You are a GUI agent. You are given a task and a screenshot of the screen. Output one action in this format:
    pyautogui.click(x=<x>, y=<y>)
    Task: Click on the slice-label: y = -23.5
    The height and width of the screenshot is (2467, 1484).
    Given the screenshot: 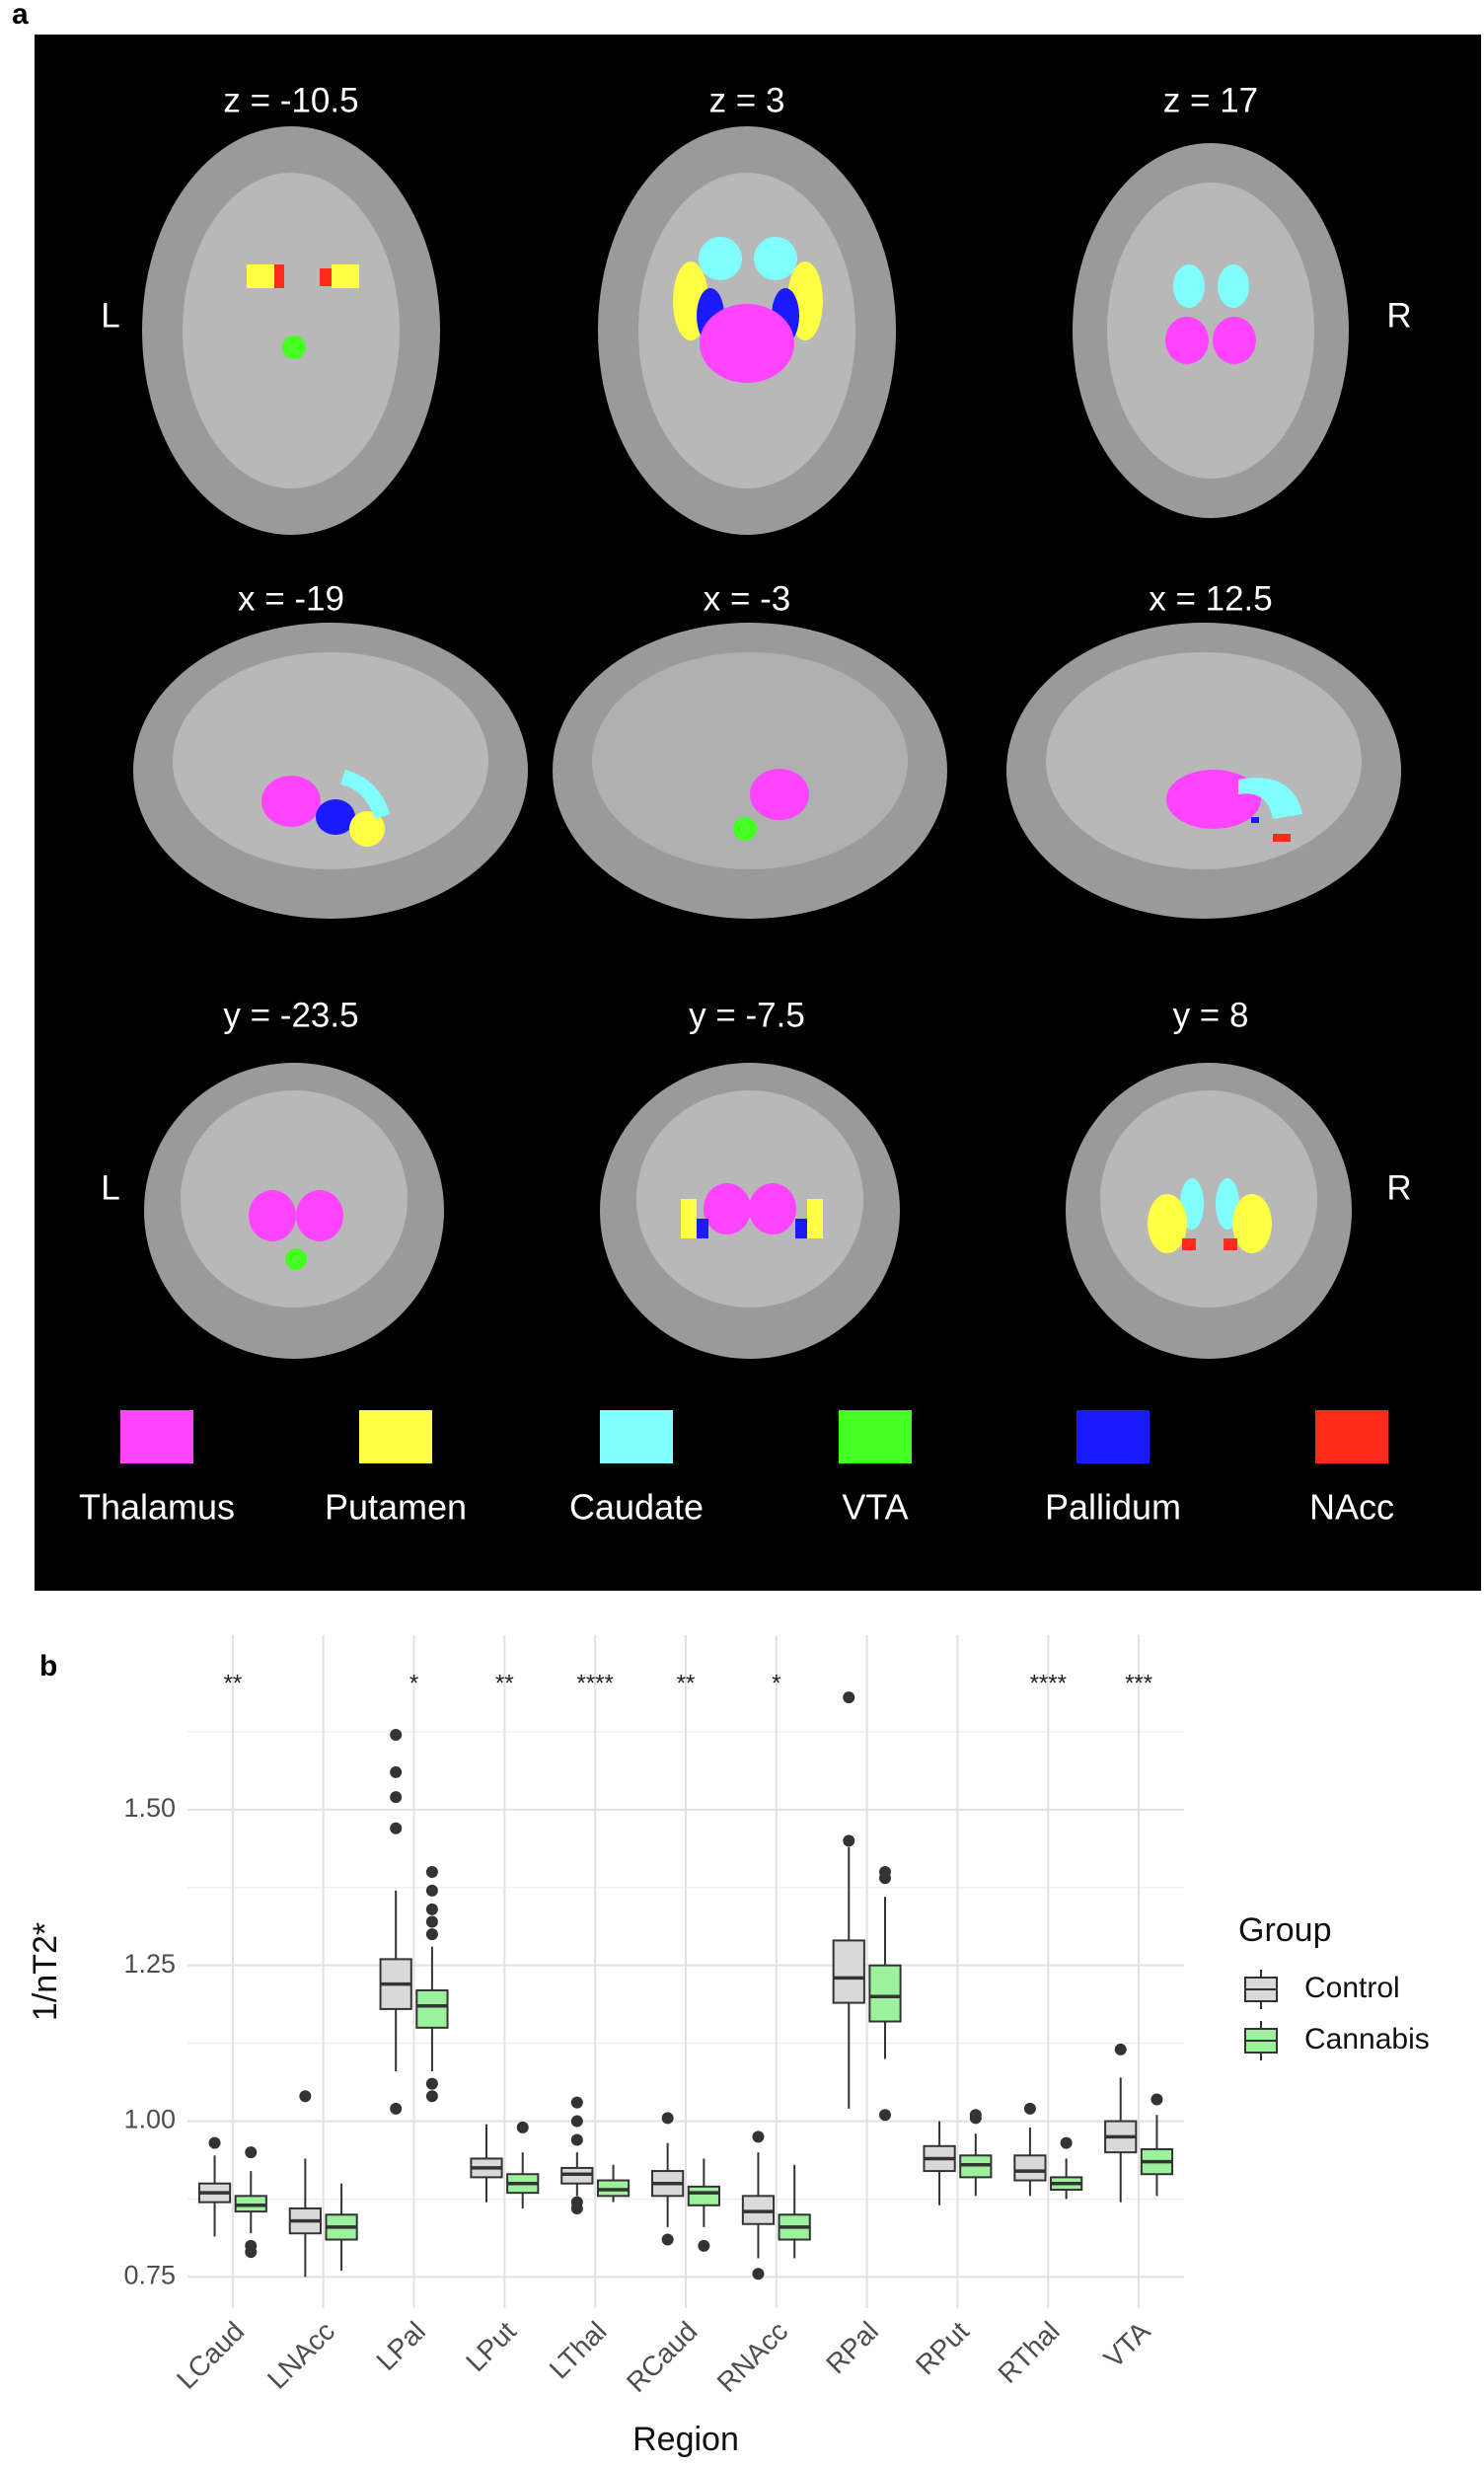 What is the action you would take?
    pyautogui.click(x=290, y=1015)
    